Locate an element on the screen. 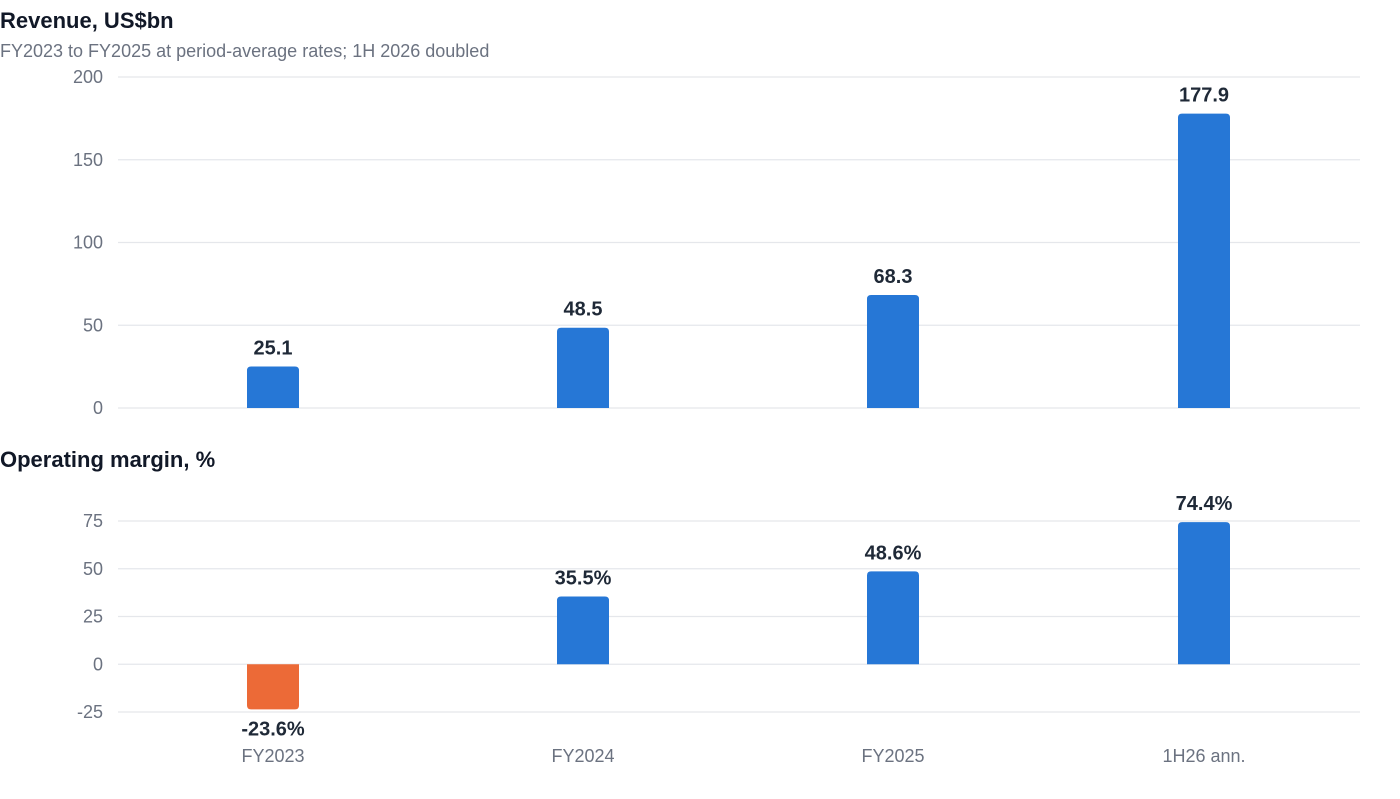 The image size is (1400, 799). x-tick-label: FY2025 is located at coordinates (892, 756).